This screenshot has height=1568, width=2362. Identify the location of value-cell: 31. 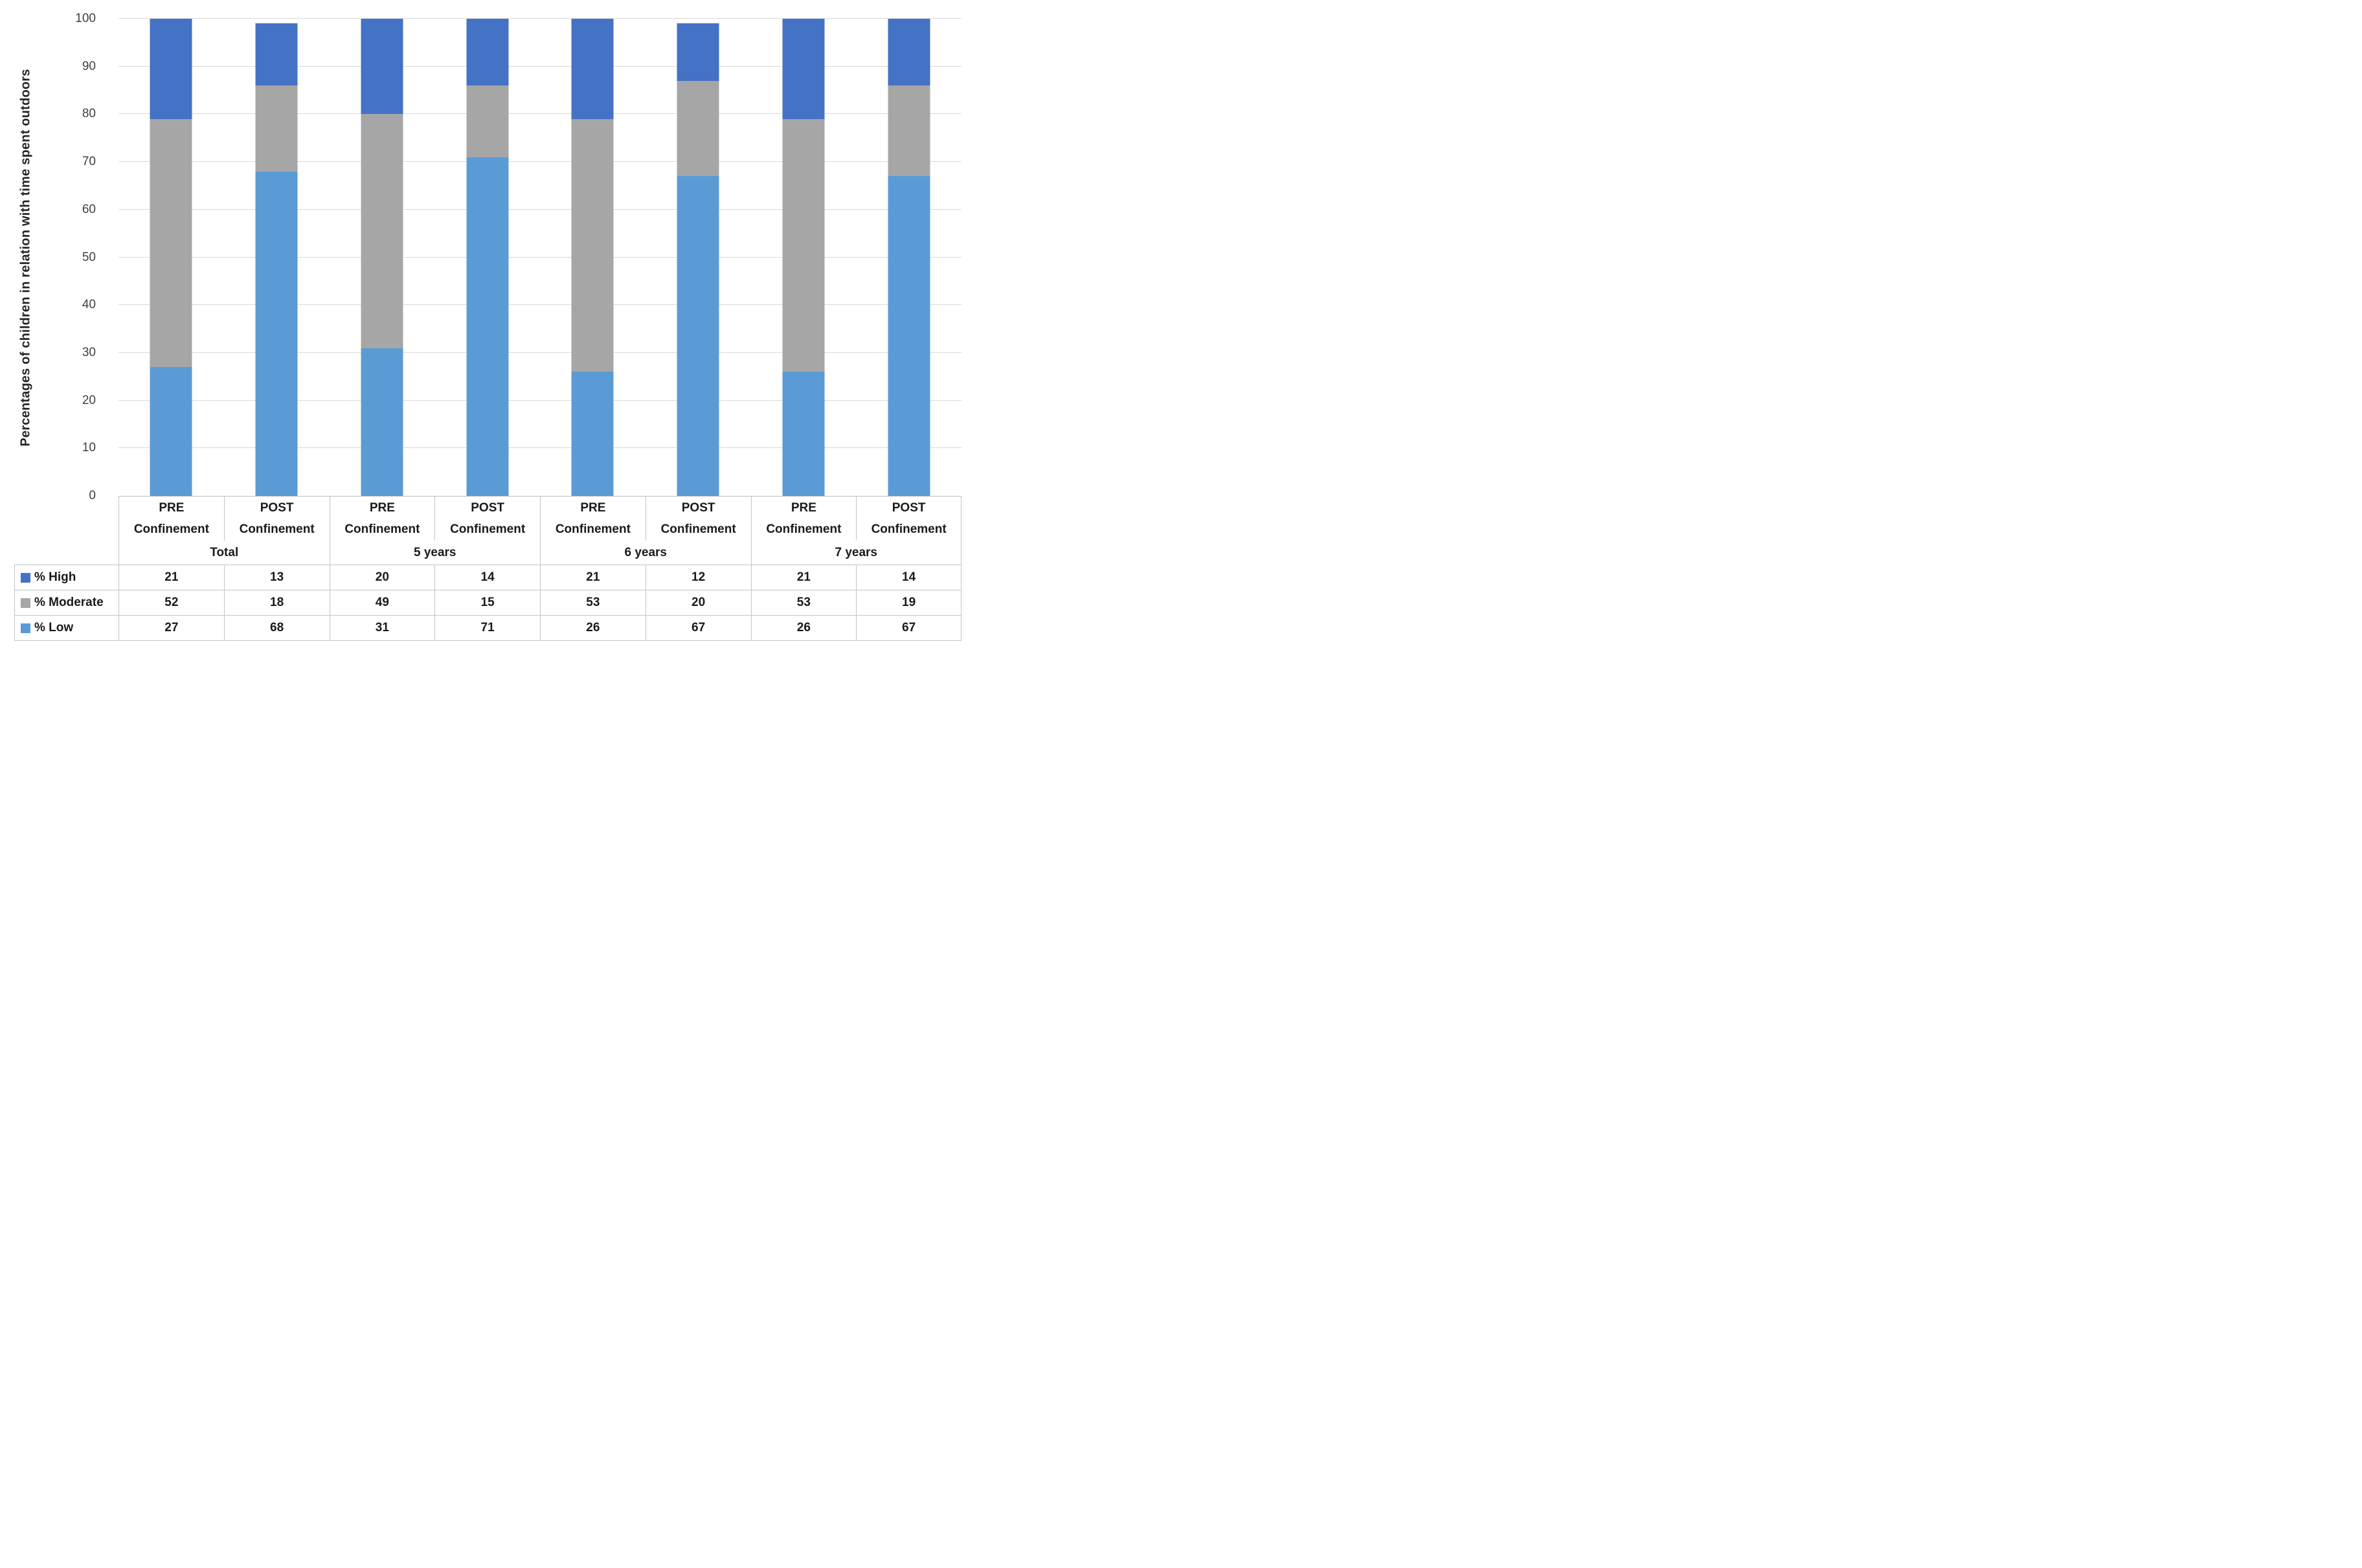
(382, 628).